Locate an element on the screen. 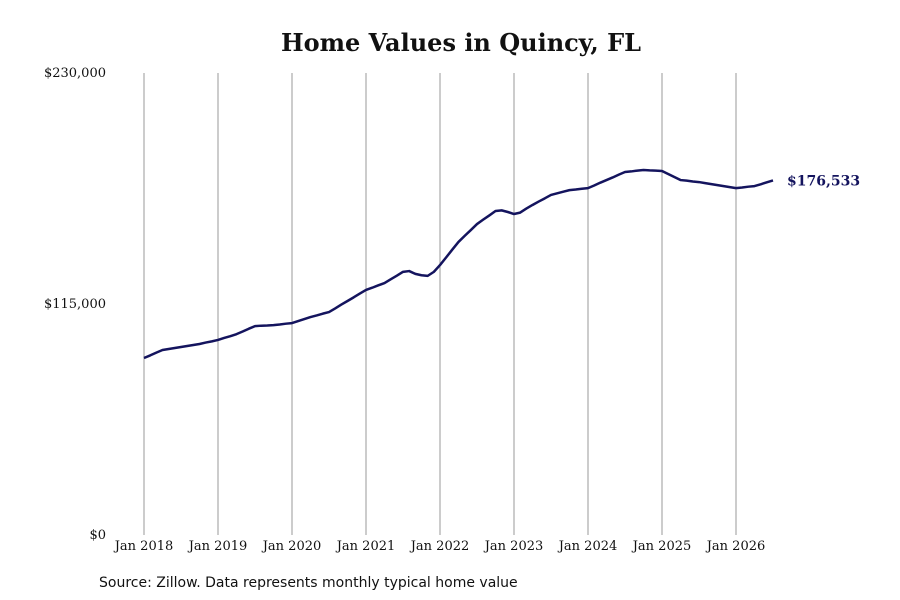 Image resolution: width=900 pixels, height=600 pixels. x-tick-label: Jan 2024 is located at coordinates (587, 546).